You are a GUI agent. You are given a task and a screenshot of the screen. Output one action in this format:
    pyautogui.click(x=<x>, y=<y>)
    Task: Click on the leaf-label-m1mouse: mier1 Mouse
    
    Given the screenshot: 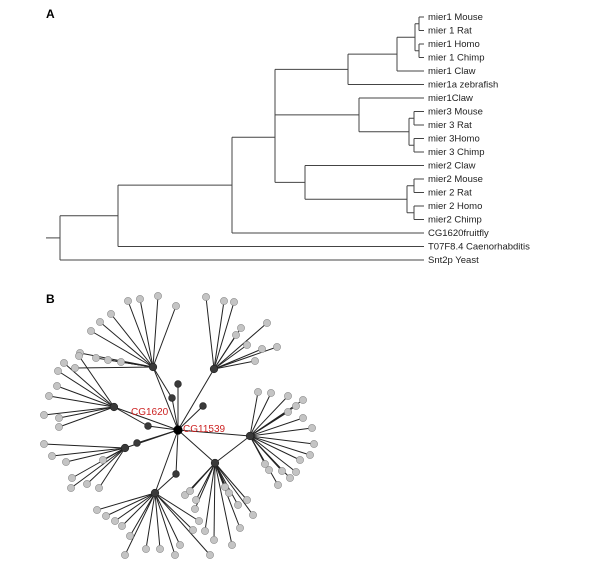 What is the action you would take?
    pyautogui.click(x=455, y=17)
    